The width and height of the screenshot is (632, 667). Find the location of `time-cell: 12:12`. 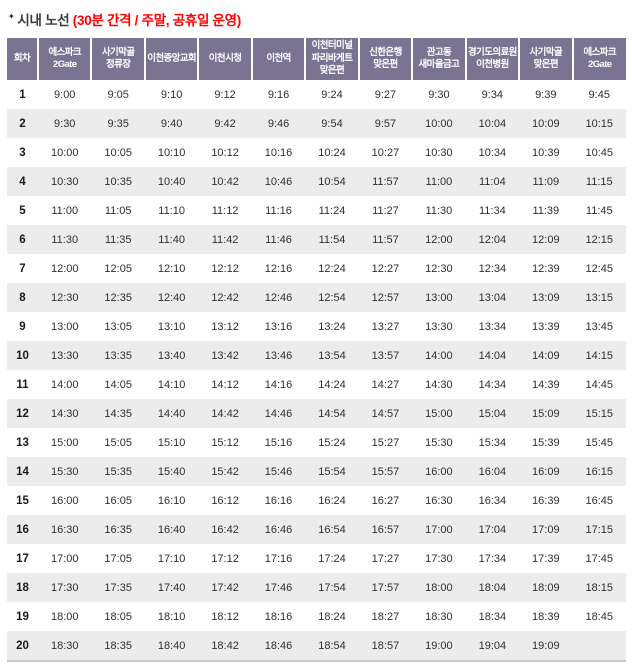

time-cell: 12:12 is located at coordinates (225, 268).